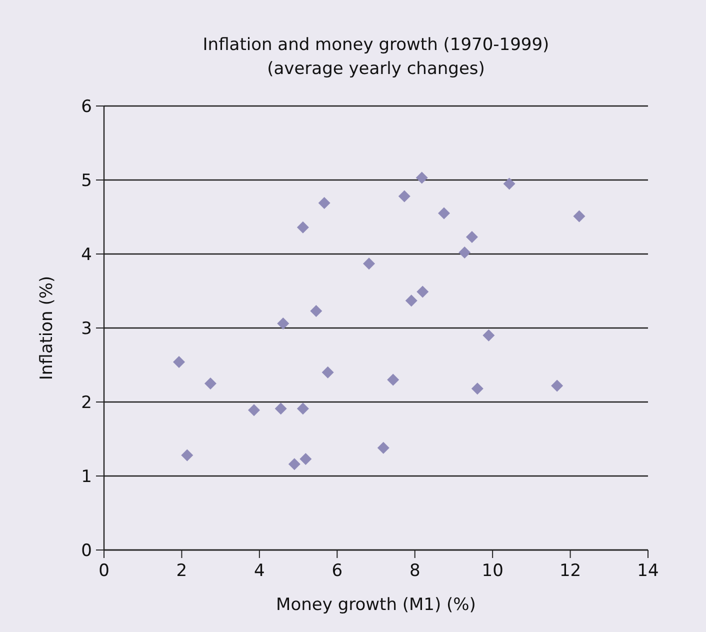 The width and height of the screenshot is (706, 632). Describe the element at coordinates (86, 402) in the screenshot. I see `y-tick-label: 2` at that location.